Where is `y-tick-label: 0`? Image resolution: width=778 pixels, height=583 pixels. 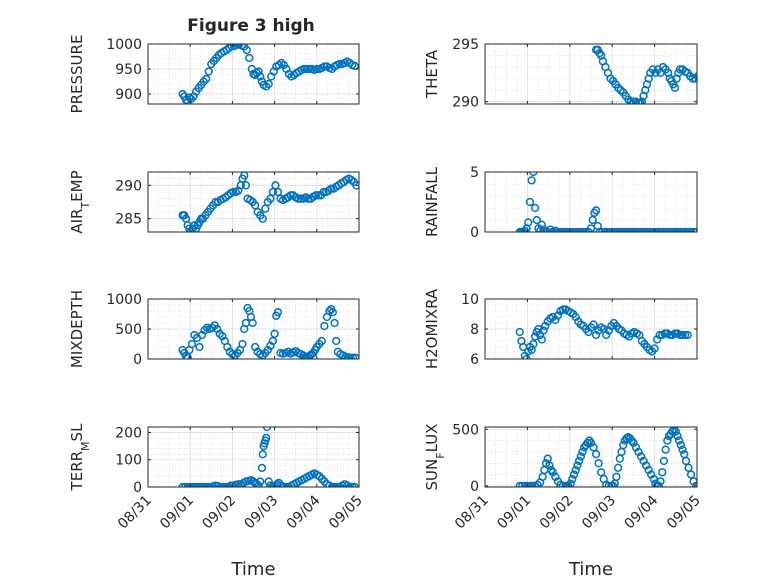 y-tick-label: 0 is located at coordinates (474, 487).